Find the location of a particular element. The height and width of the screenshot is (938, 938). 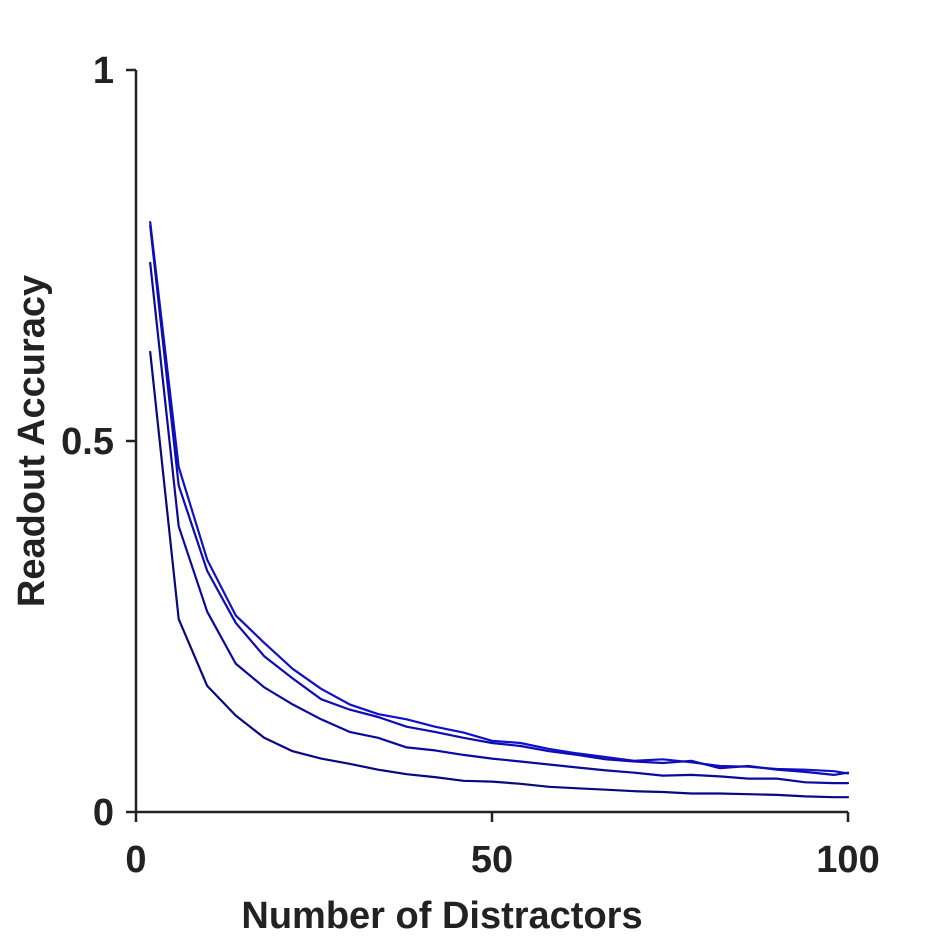

y-tick-label: 1 is located at coordinates (103, 71).